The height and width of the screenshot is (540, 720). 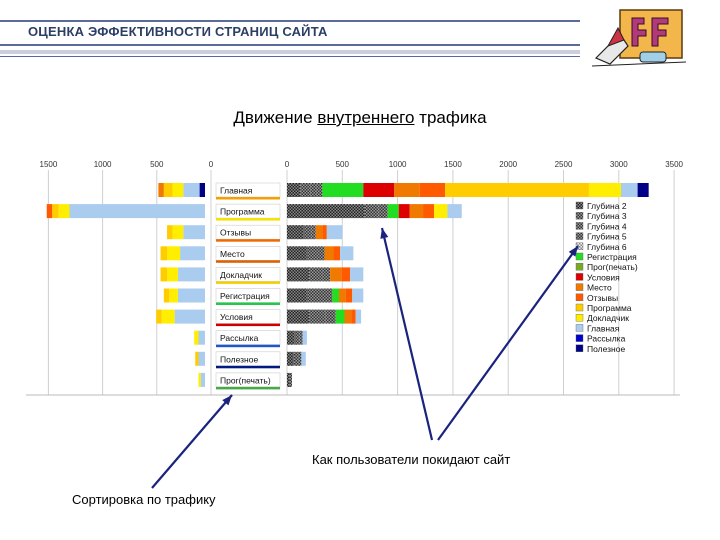 I want to click on legend-entry: Глубина 4, so click(x=607, y=226).